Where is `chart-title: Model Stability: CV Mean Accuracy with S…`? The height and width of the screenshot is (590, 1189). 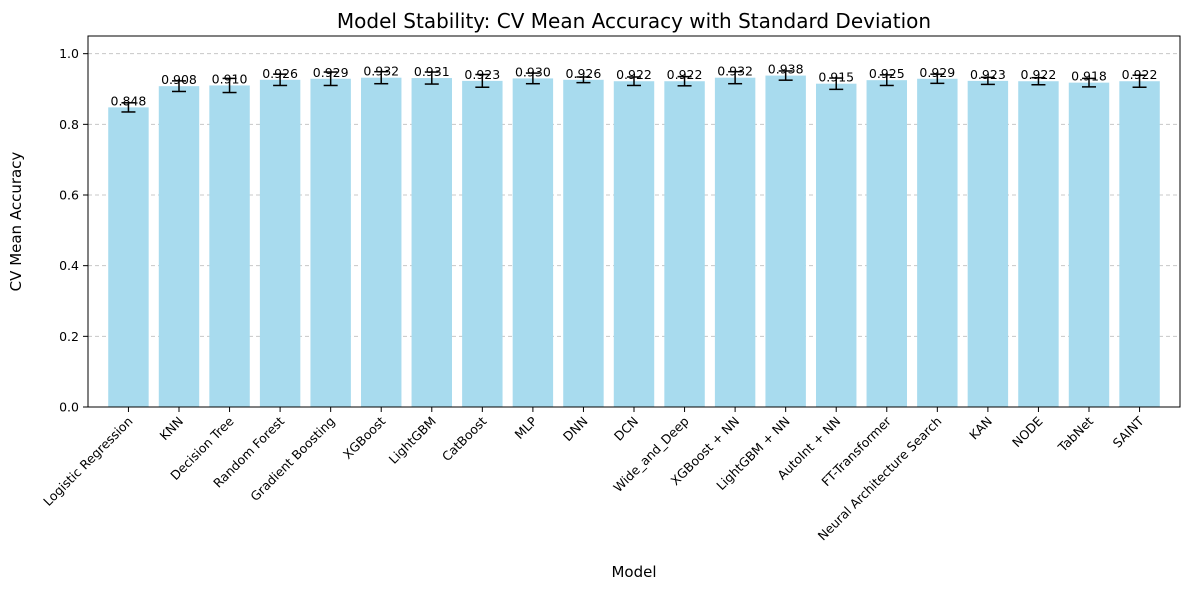 chart-title: Model Stability: CV Mean Accuracy with S… is located at coordinates (634, 21).